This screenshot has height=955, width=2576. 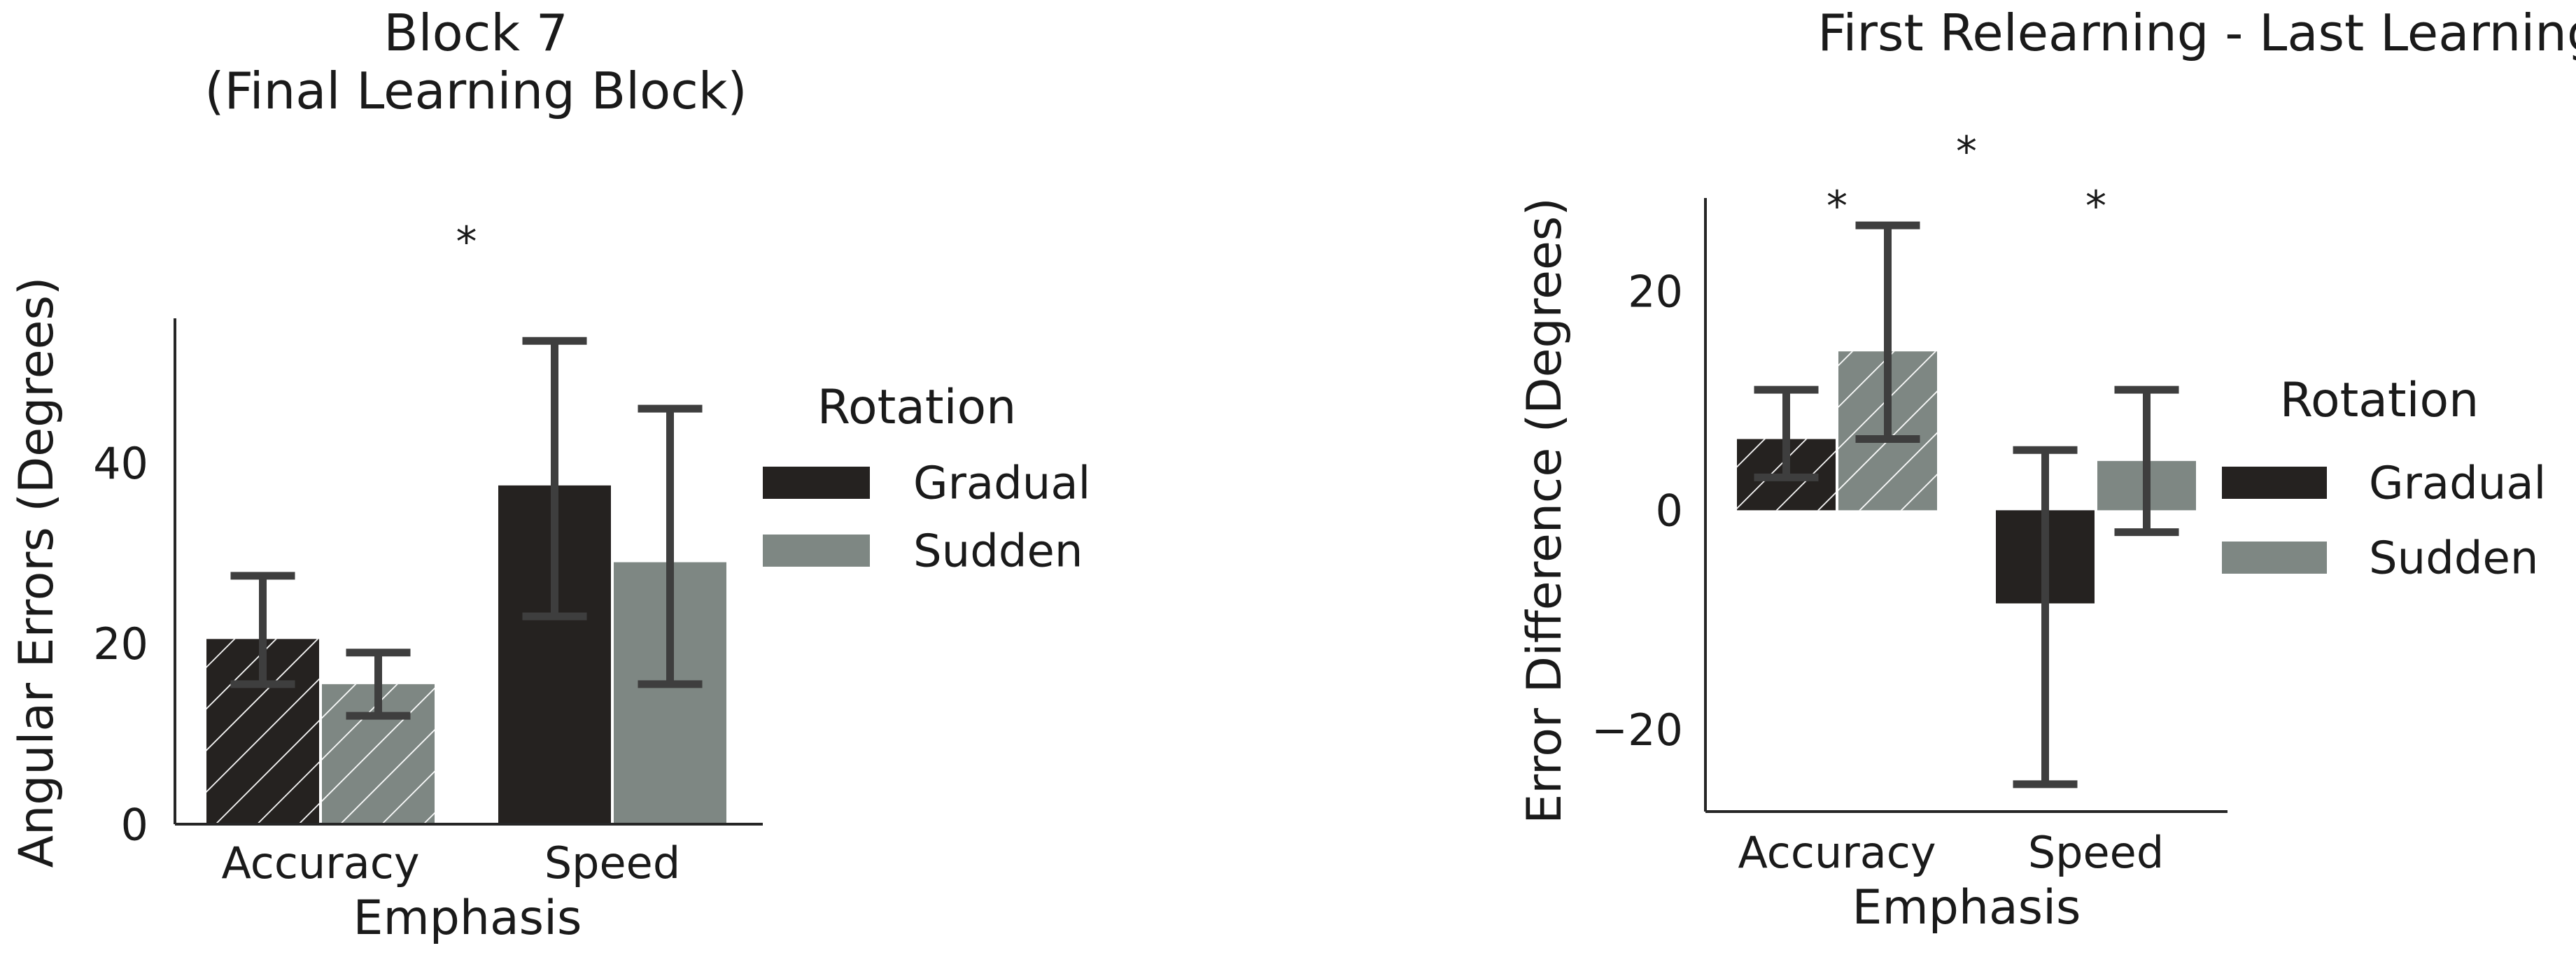 I want to click on chart-title-line-2: (Final Learning Block), so click(x=475, y=91).